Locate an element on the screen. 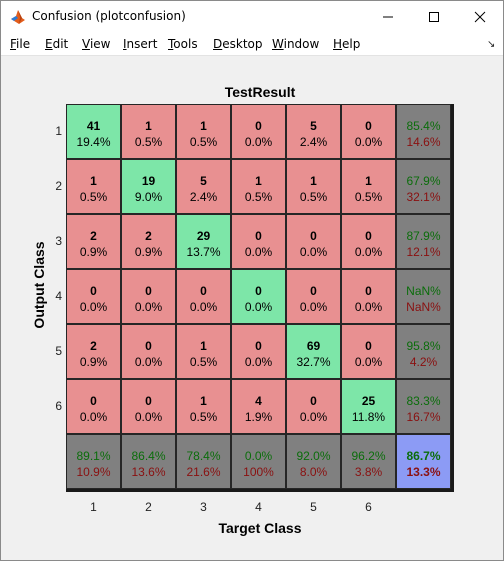  x-tick-label: 5 is located at coordinates (313, 507).